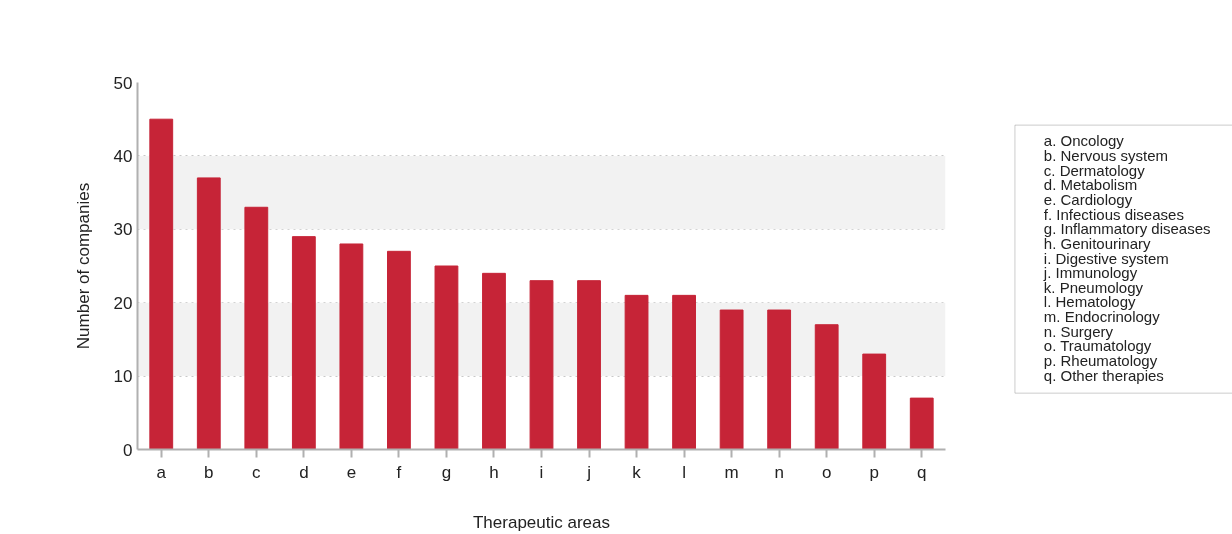 The width and height of the screenshot is (1232, 534). What do you see at coordinates (304, 472) in the screenshot?
I see `x-tick-label: d` at bounding box center [304, 472].